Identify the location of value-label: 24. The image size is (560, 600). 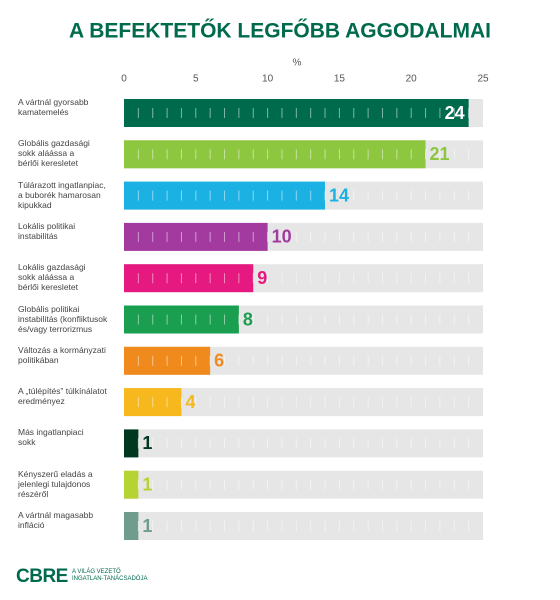
(455, 113).